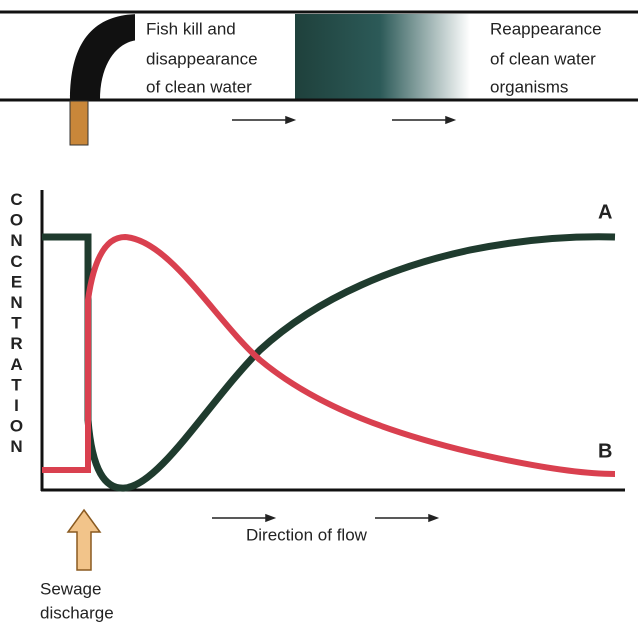 The width and height of the screenshot is (638, 628). I want to click on discharge-arrow, so click(84, 539).